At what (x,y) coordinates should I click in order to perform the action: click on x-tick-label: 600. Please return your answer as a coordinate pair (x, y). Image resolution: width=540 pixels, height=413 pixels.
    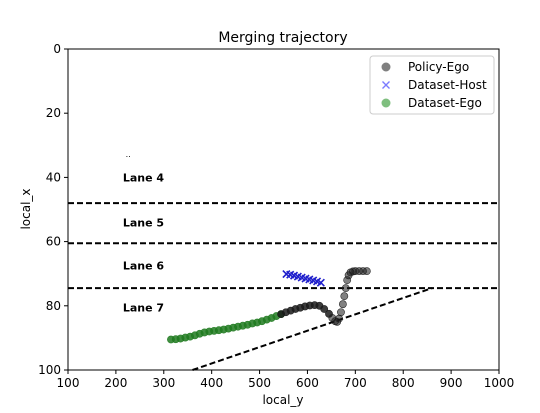
    Looking at the image, I should click on (307, 383).